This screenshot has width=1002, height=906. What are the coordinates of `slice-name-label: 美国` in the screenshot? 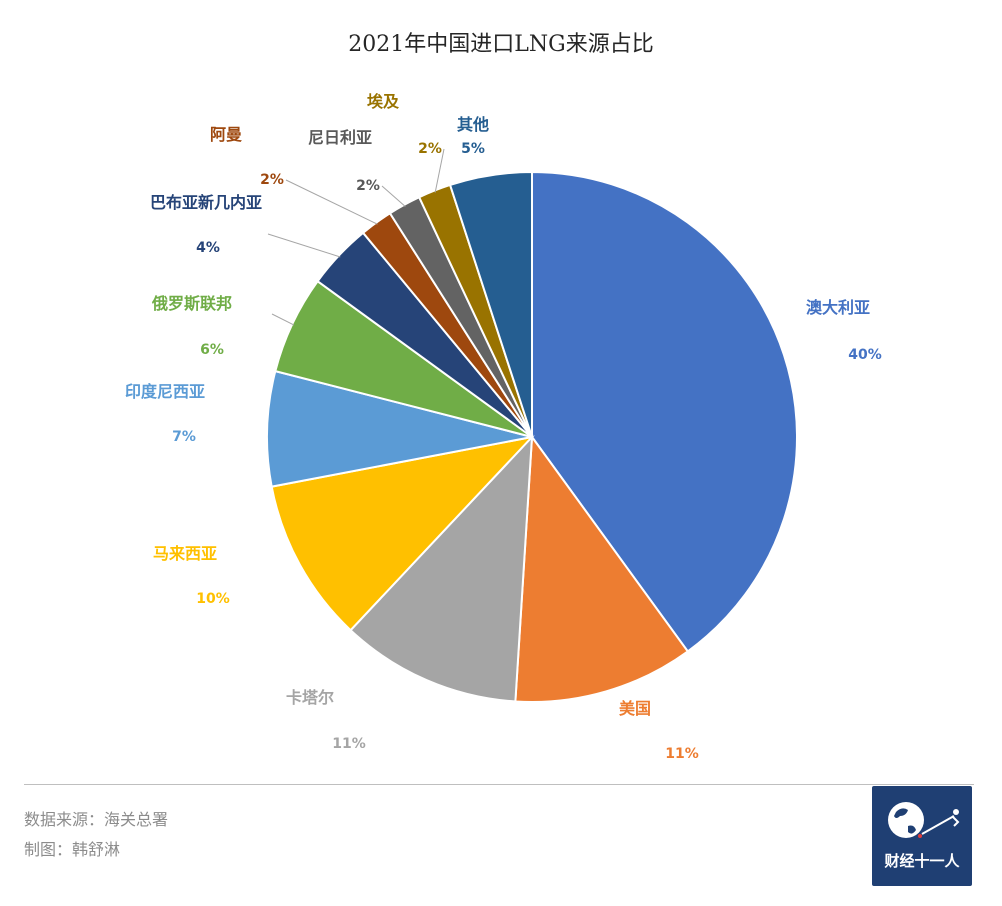 It's located at (635, 708).